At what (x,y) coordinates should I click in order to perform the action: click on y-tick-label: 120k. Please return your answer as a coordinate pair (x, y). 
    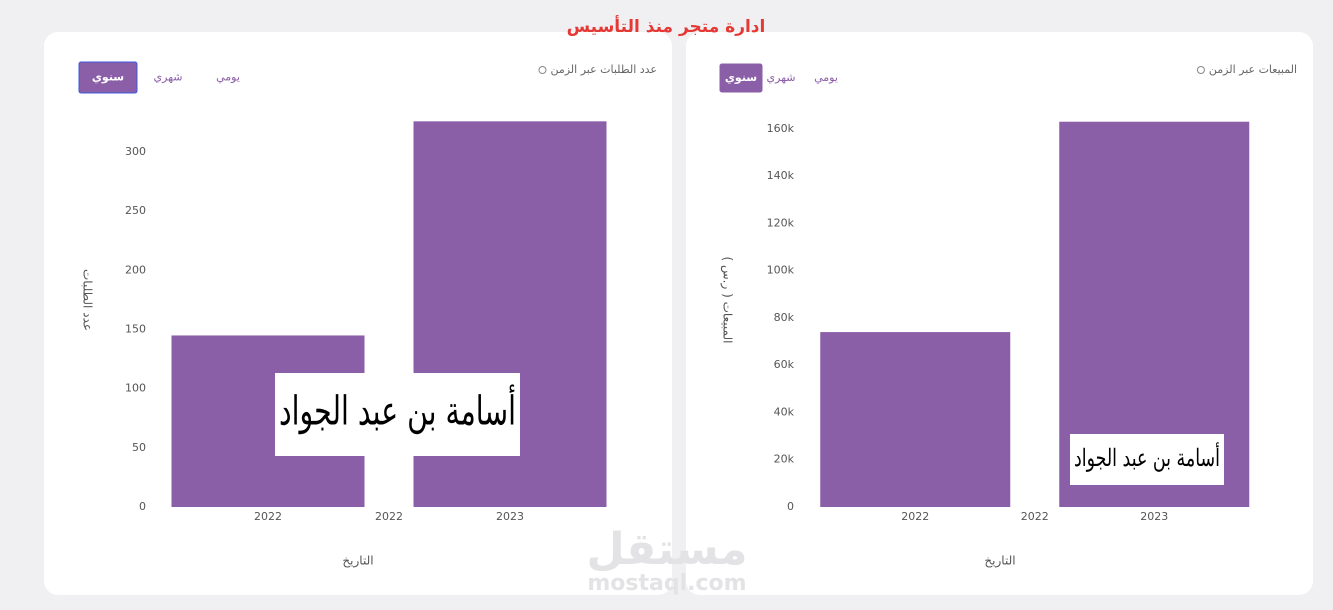
    Looking at the image, I should click on (781, 222).